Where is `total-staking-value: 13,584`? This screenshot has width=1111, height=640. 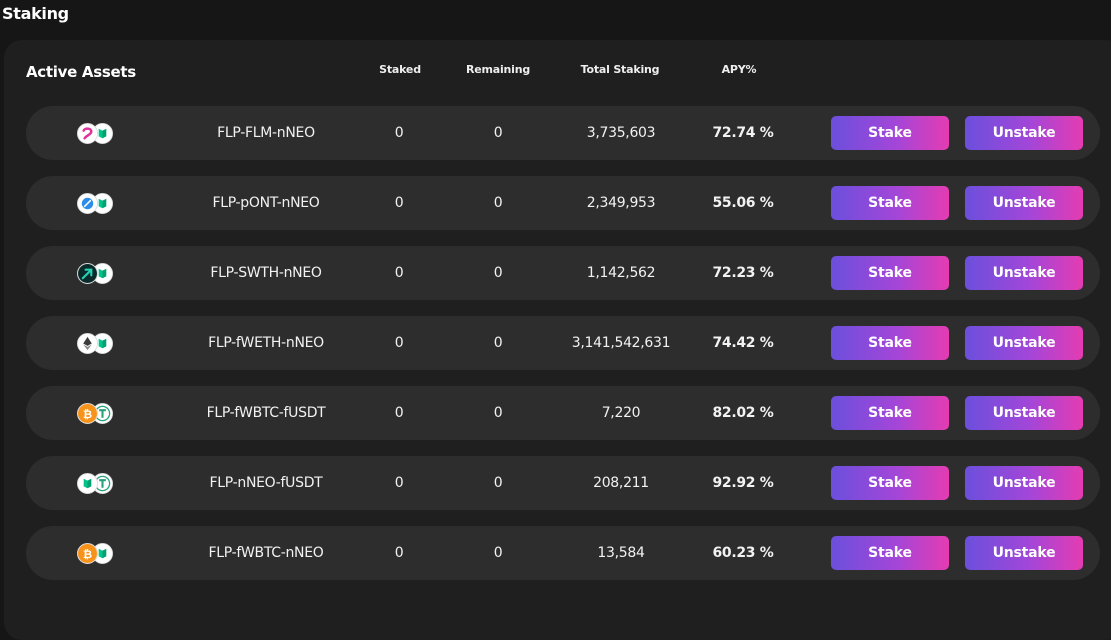
total-staking-value: 13,584 is located at coordinates (621, 553).